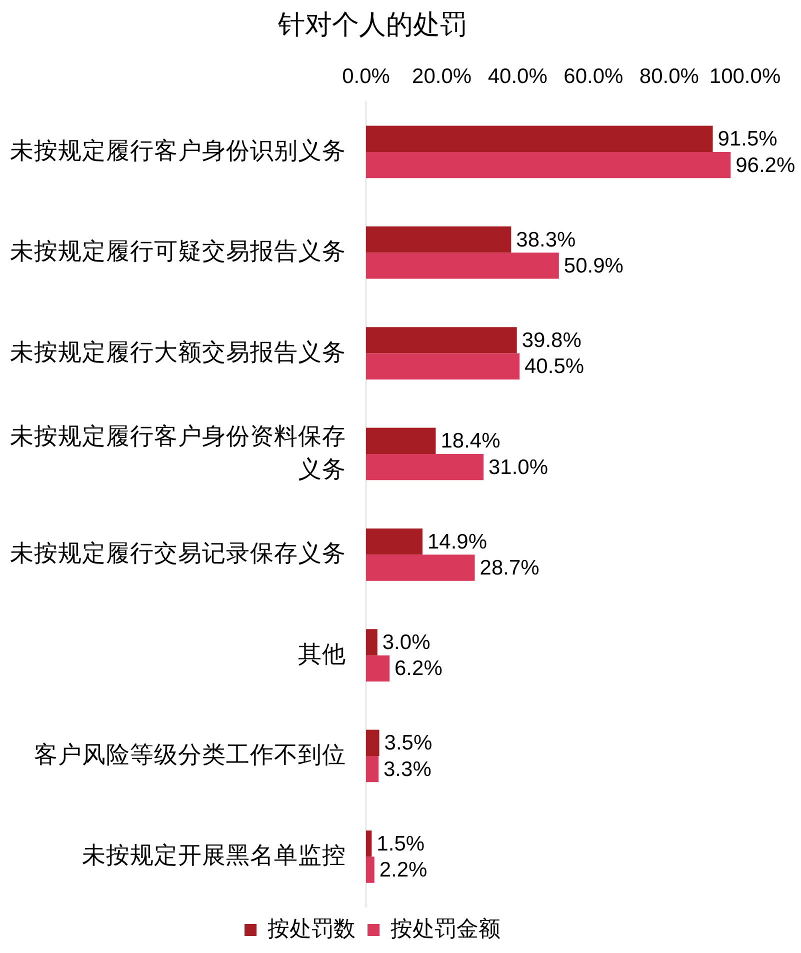 Image resolution: width=801 pixels, height=953 pixels. Describe the element at coordinates (406, 642) in the screenshot. I see `data-label: 3.0%` at that location.